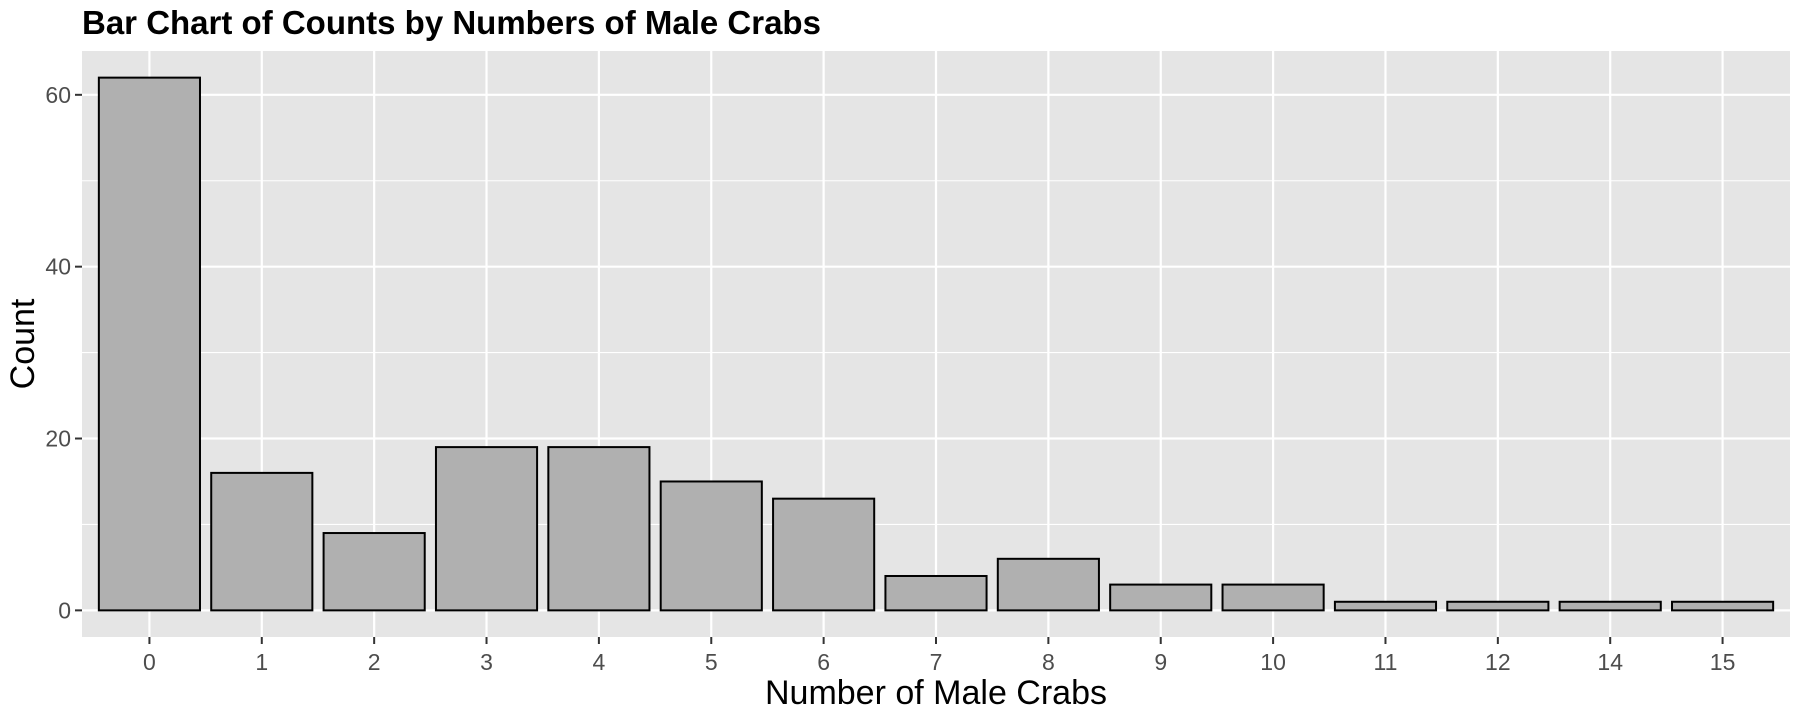  I want to click on y-tick-label: 0, so click(64, 610).